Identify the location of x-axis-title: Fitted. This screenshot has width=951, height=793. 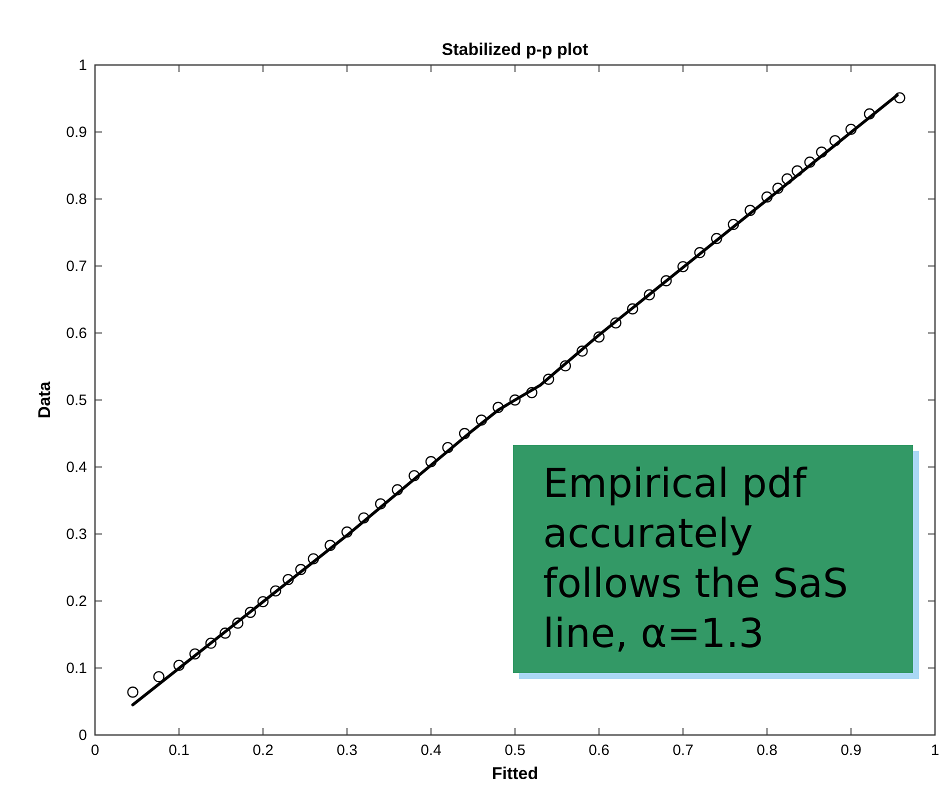
(515, 773).